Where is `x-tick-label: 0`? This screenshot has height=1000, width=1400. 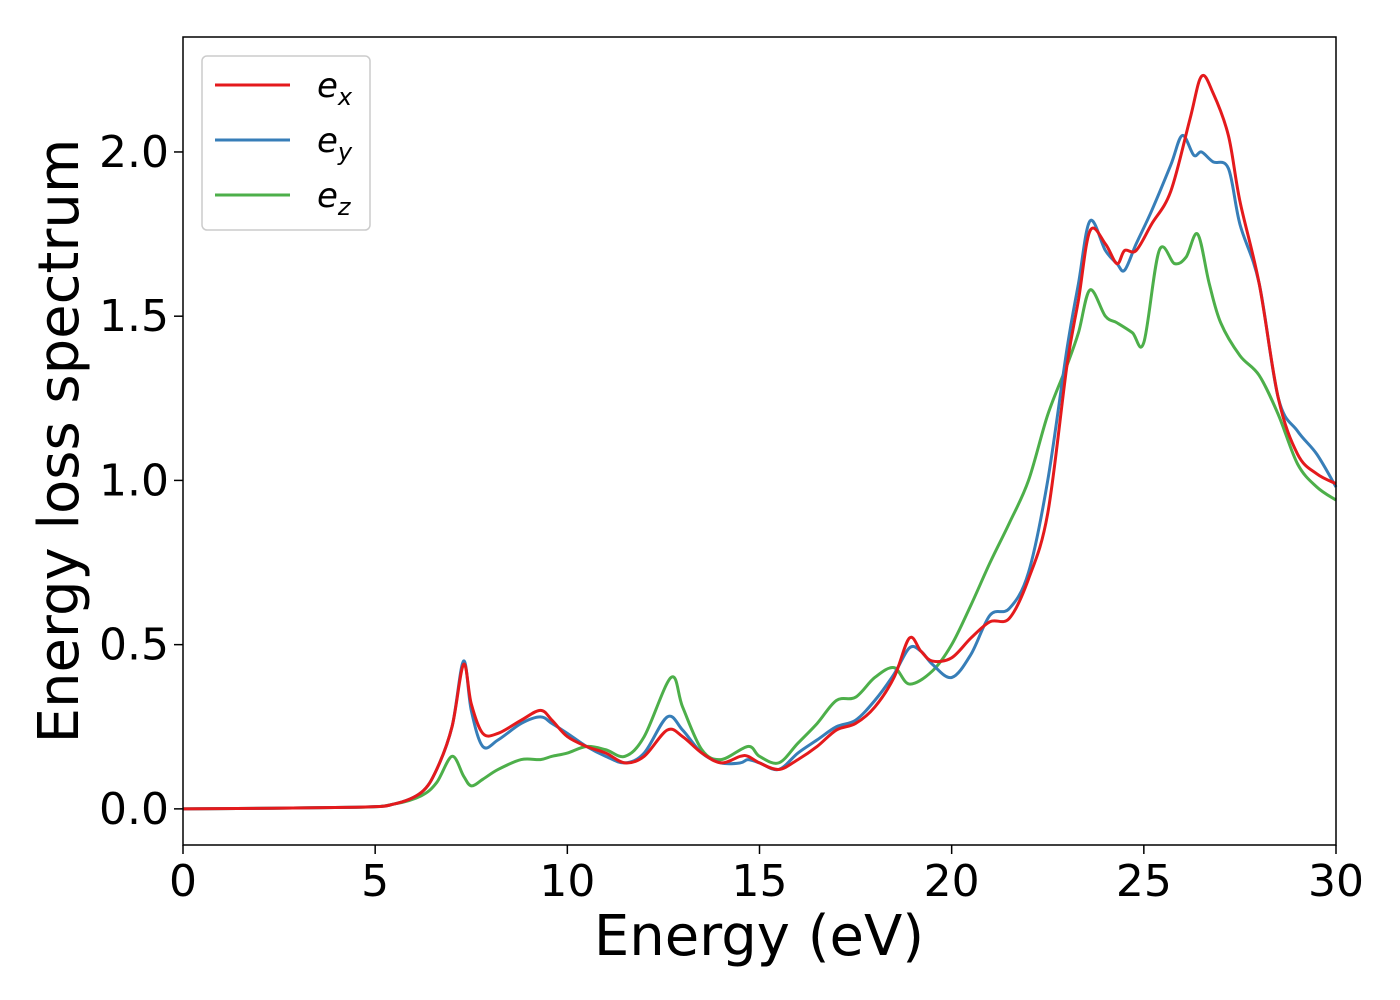
x-tick-label: 0 is located at coordinates (183, 881).